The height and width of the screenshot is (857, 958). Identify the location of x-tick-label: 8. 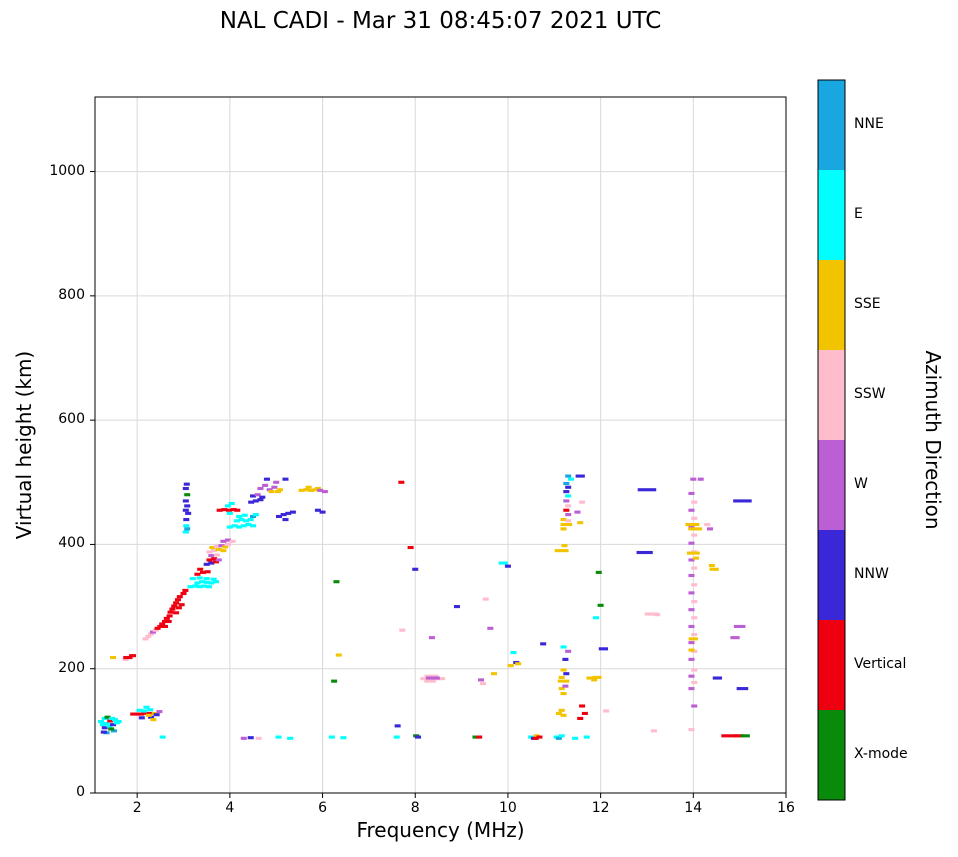
(415, 808).